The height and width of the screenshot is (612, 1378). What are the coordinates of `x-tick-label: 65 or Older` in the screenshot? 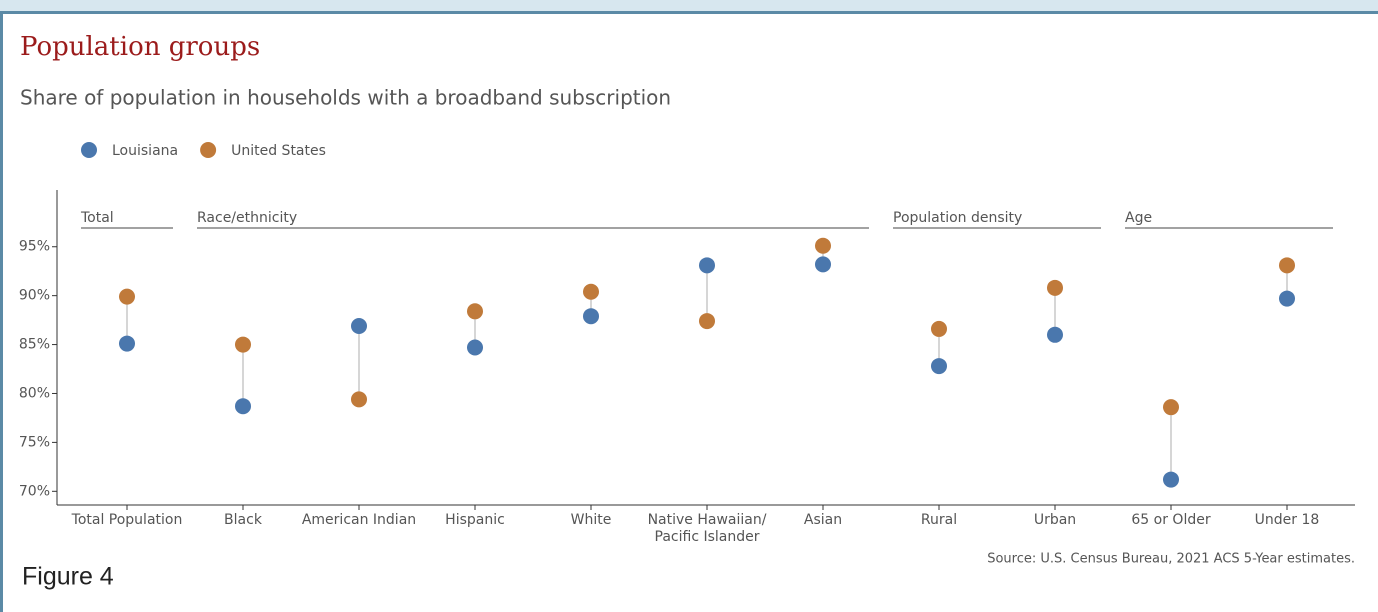 It's located at (1170, 520).